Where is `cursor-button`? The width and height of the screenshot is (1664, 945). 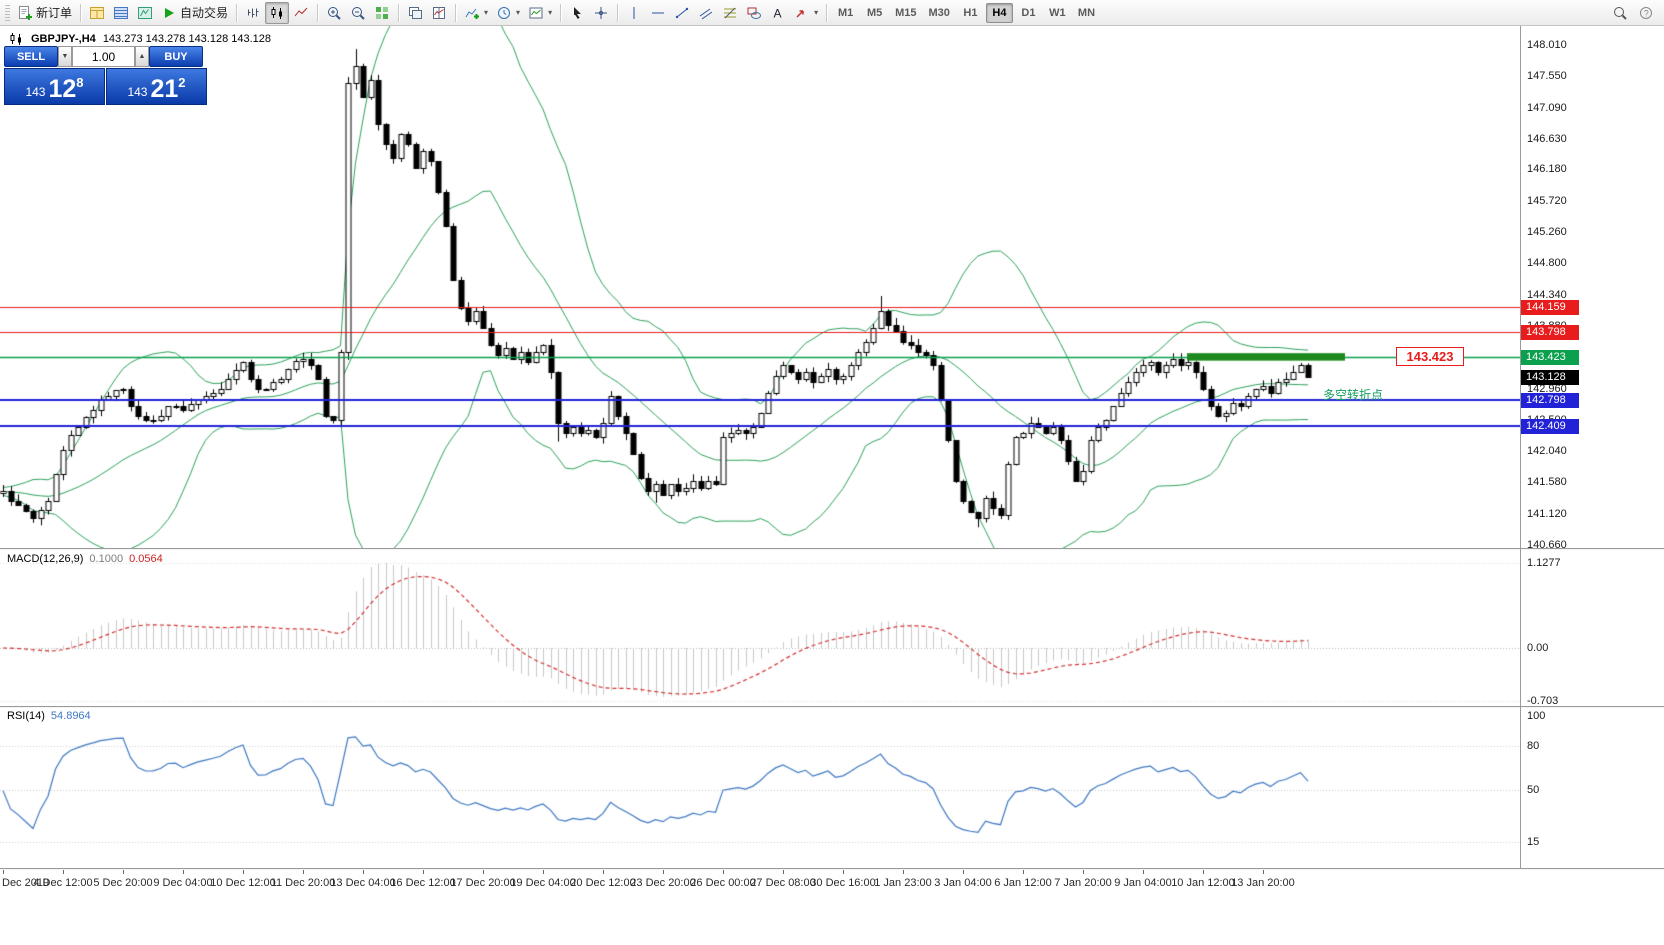 cursor-button is located at coordinates (577, 13).